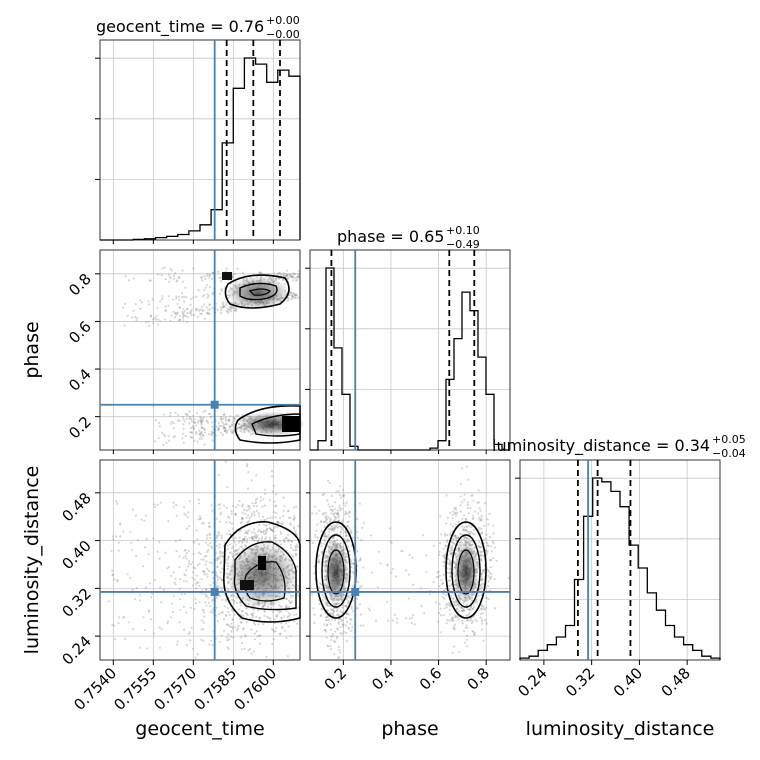  What do you see at coordinates (431, 679) in the screenshot?
I see `x-tick-label: 0.6` at bounding box center [431, 679].